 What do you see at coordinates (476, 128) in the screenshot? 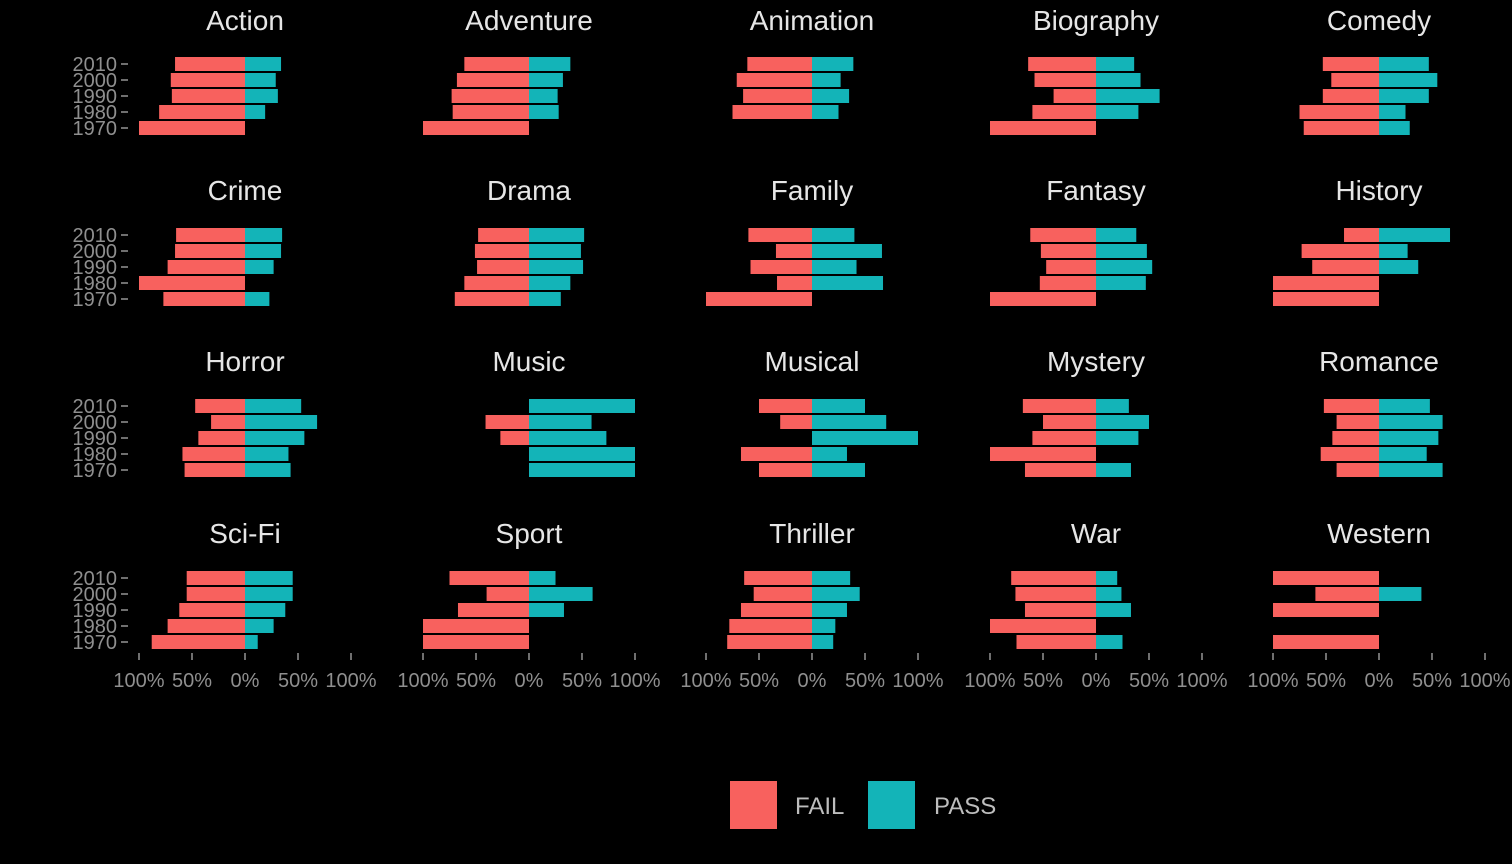
I see `bar-fail-adventure-1970` at bounding box center [476, 128].